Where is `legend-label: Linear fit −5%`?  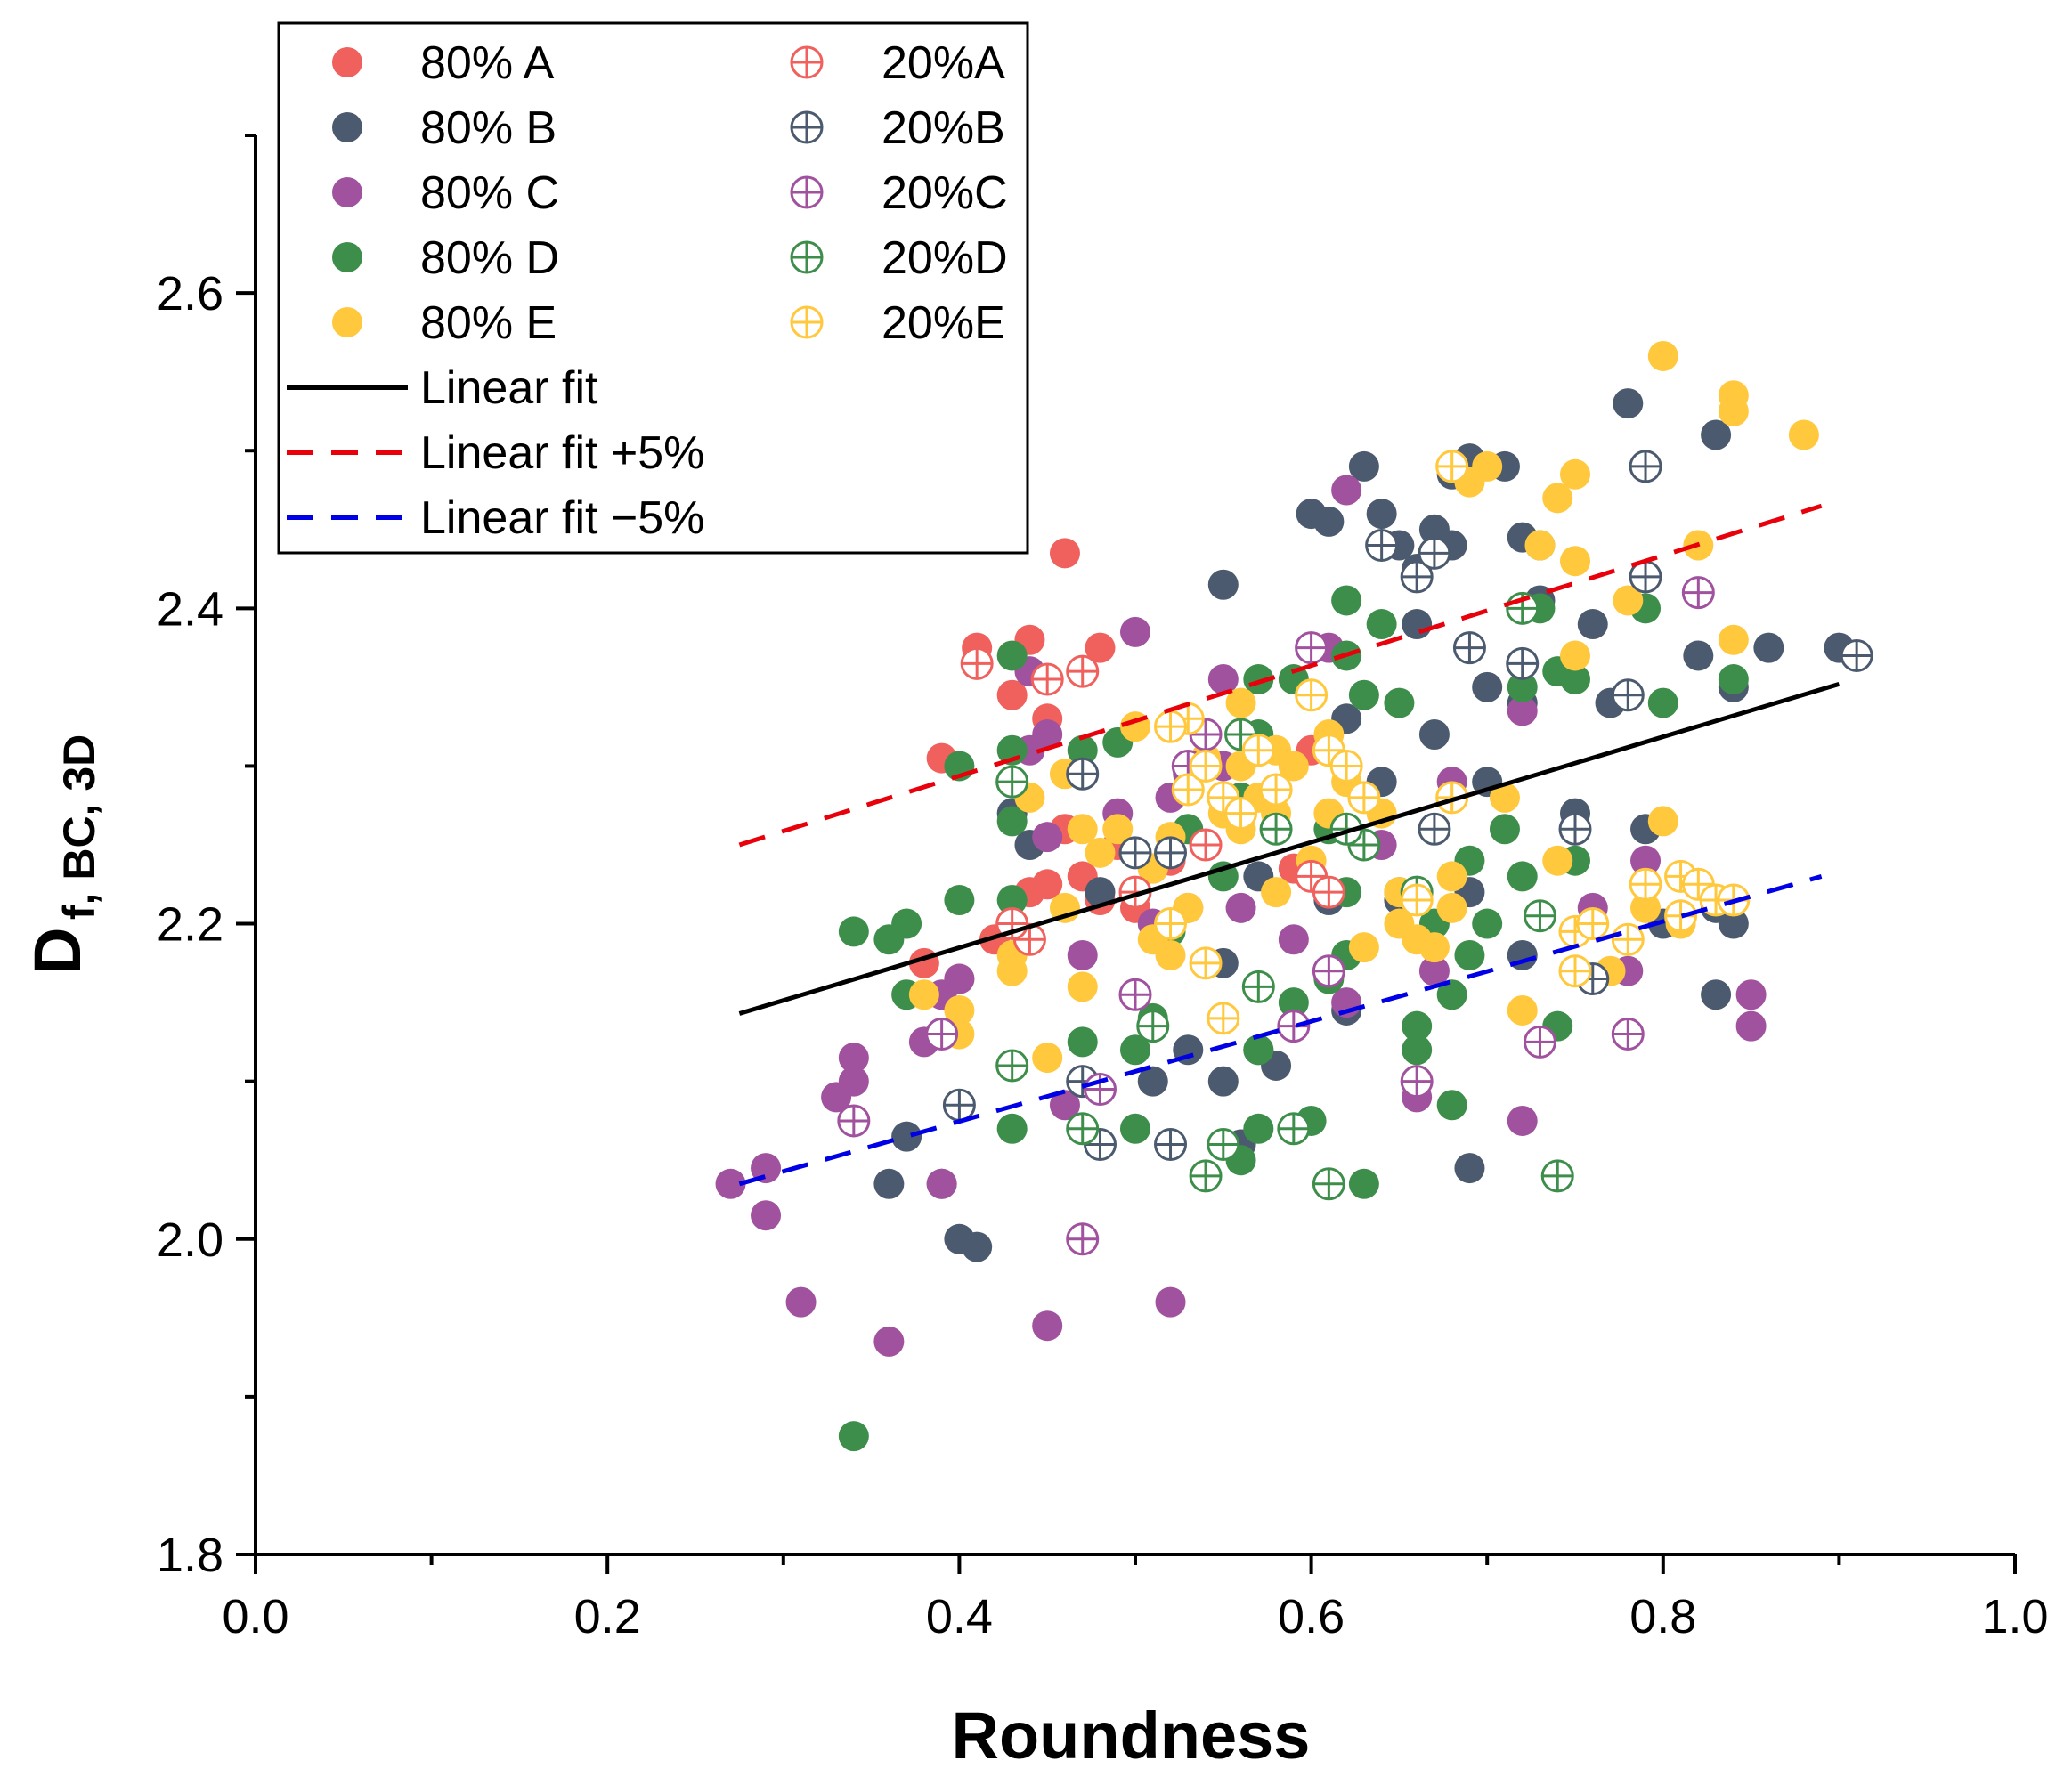 legend-label: Linear fit −5% is located at coordinates (562, 518).